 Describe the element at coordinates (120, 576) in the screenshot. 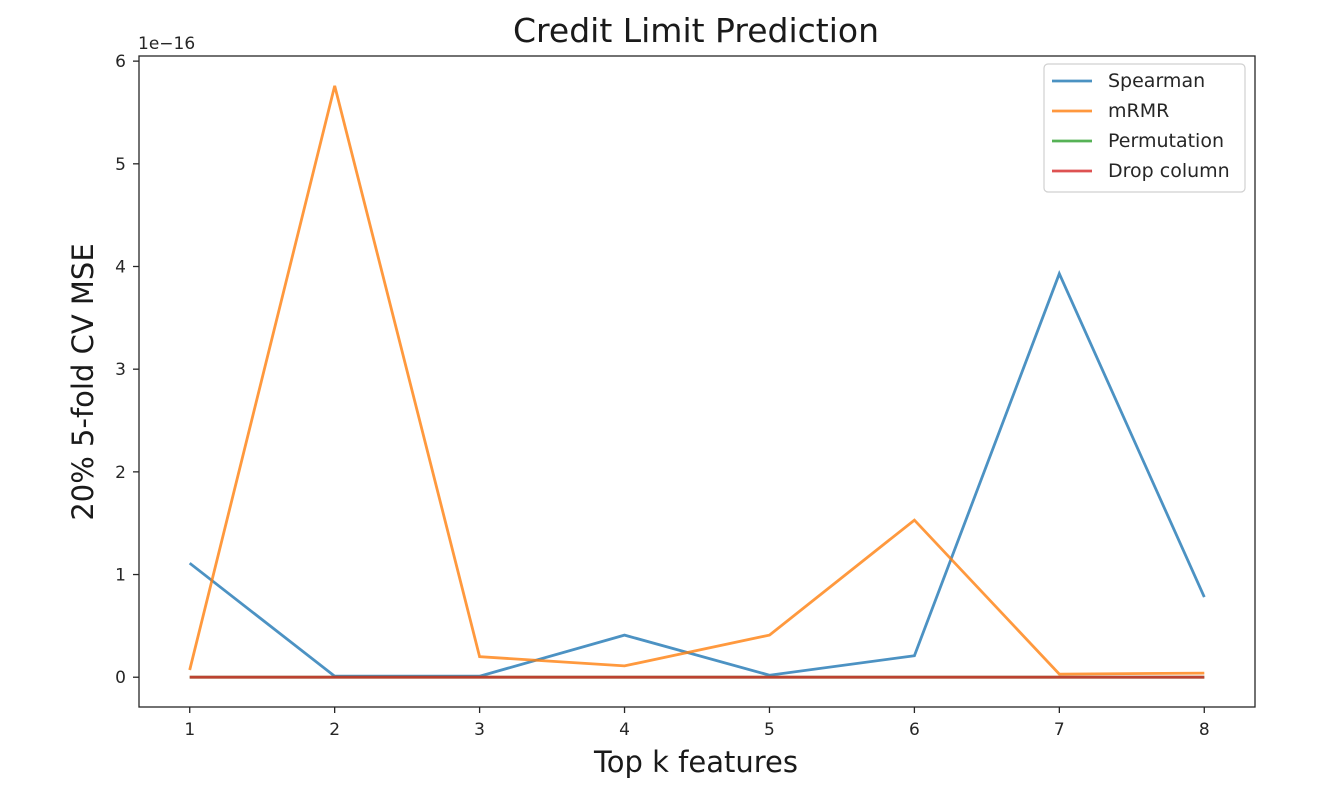

I see `y-tick-label: 1` at that location.